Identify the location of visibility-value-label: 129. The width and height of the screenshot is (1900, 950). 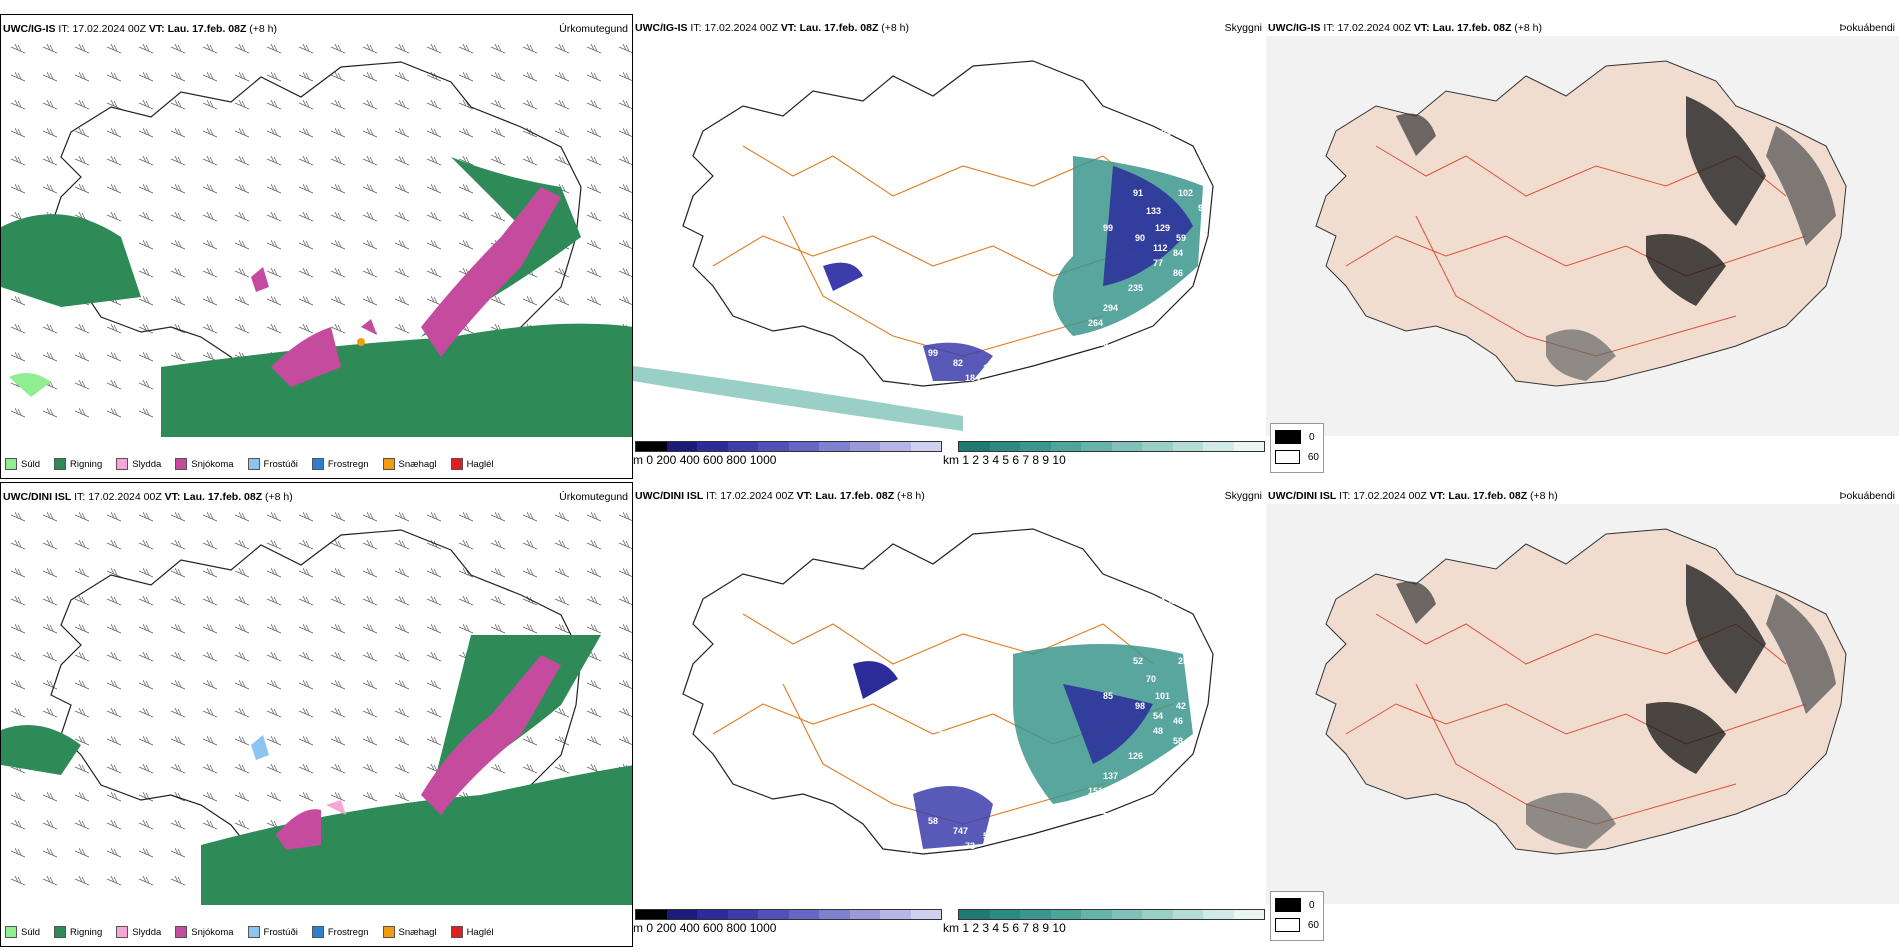
(1162, 228).